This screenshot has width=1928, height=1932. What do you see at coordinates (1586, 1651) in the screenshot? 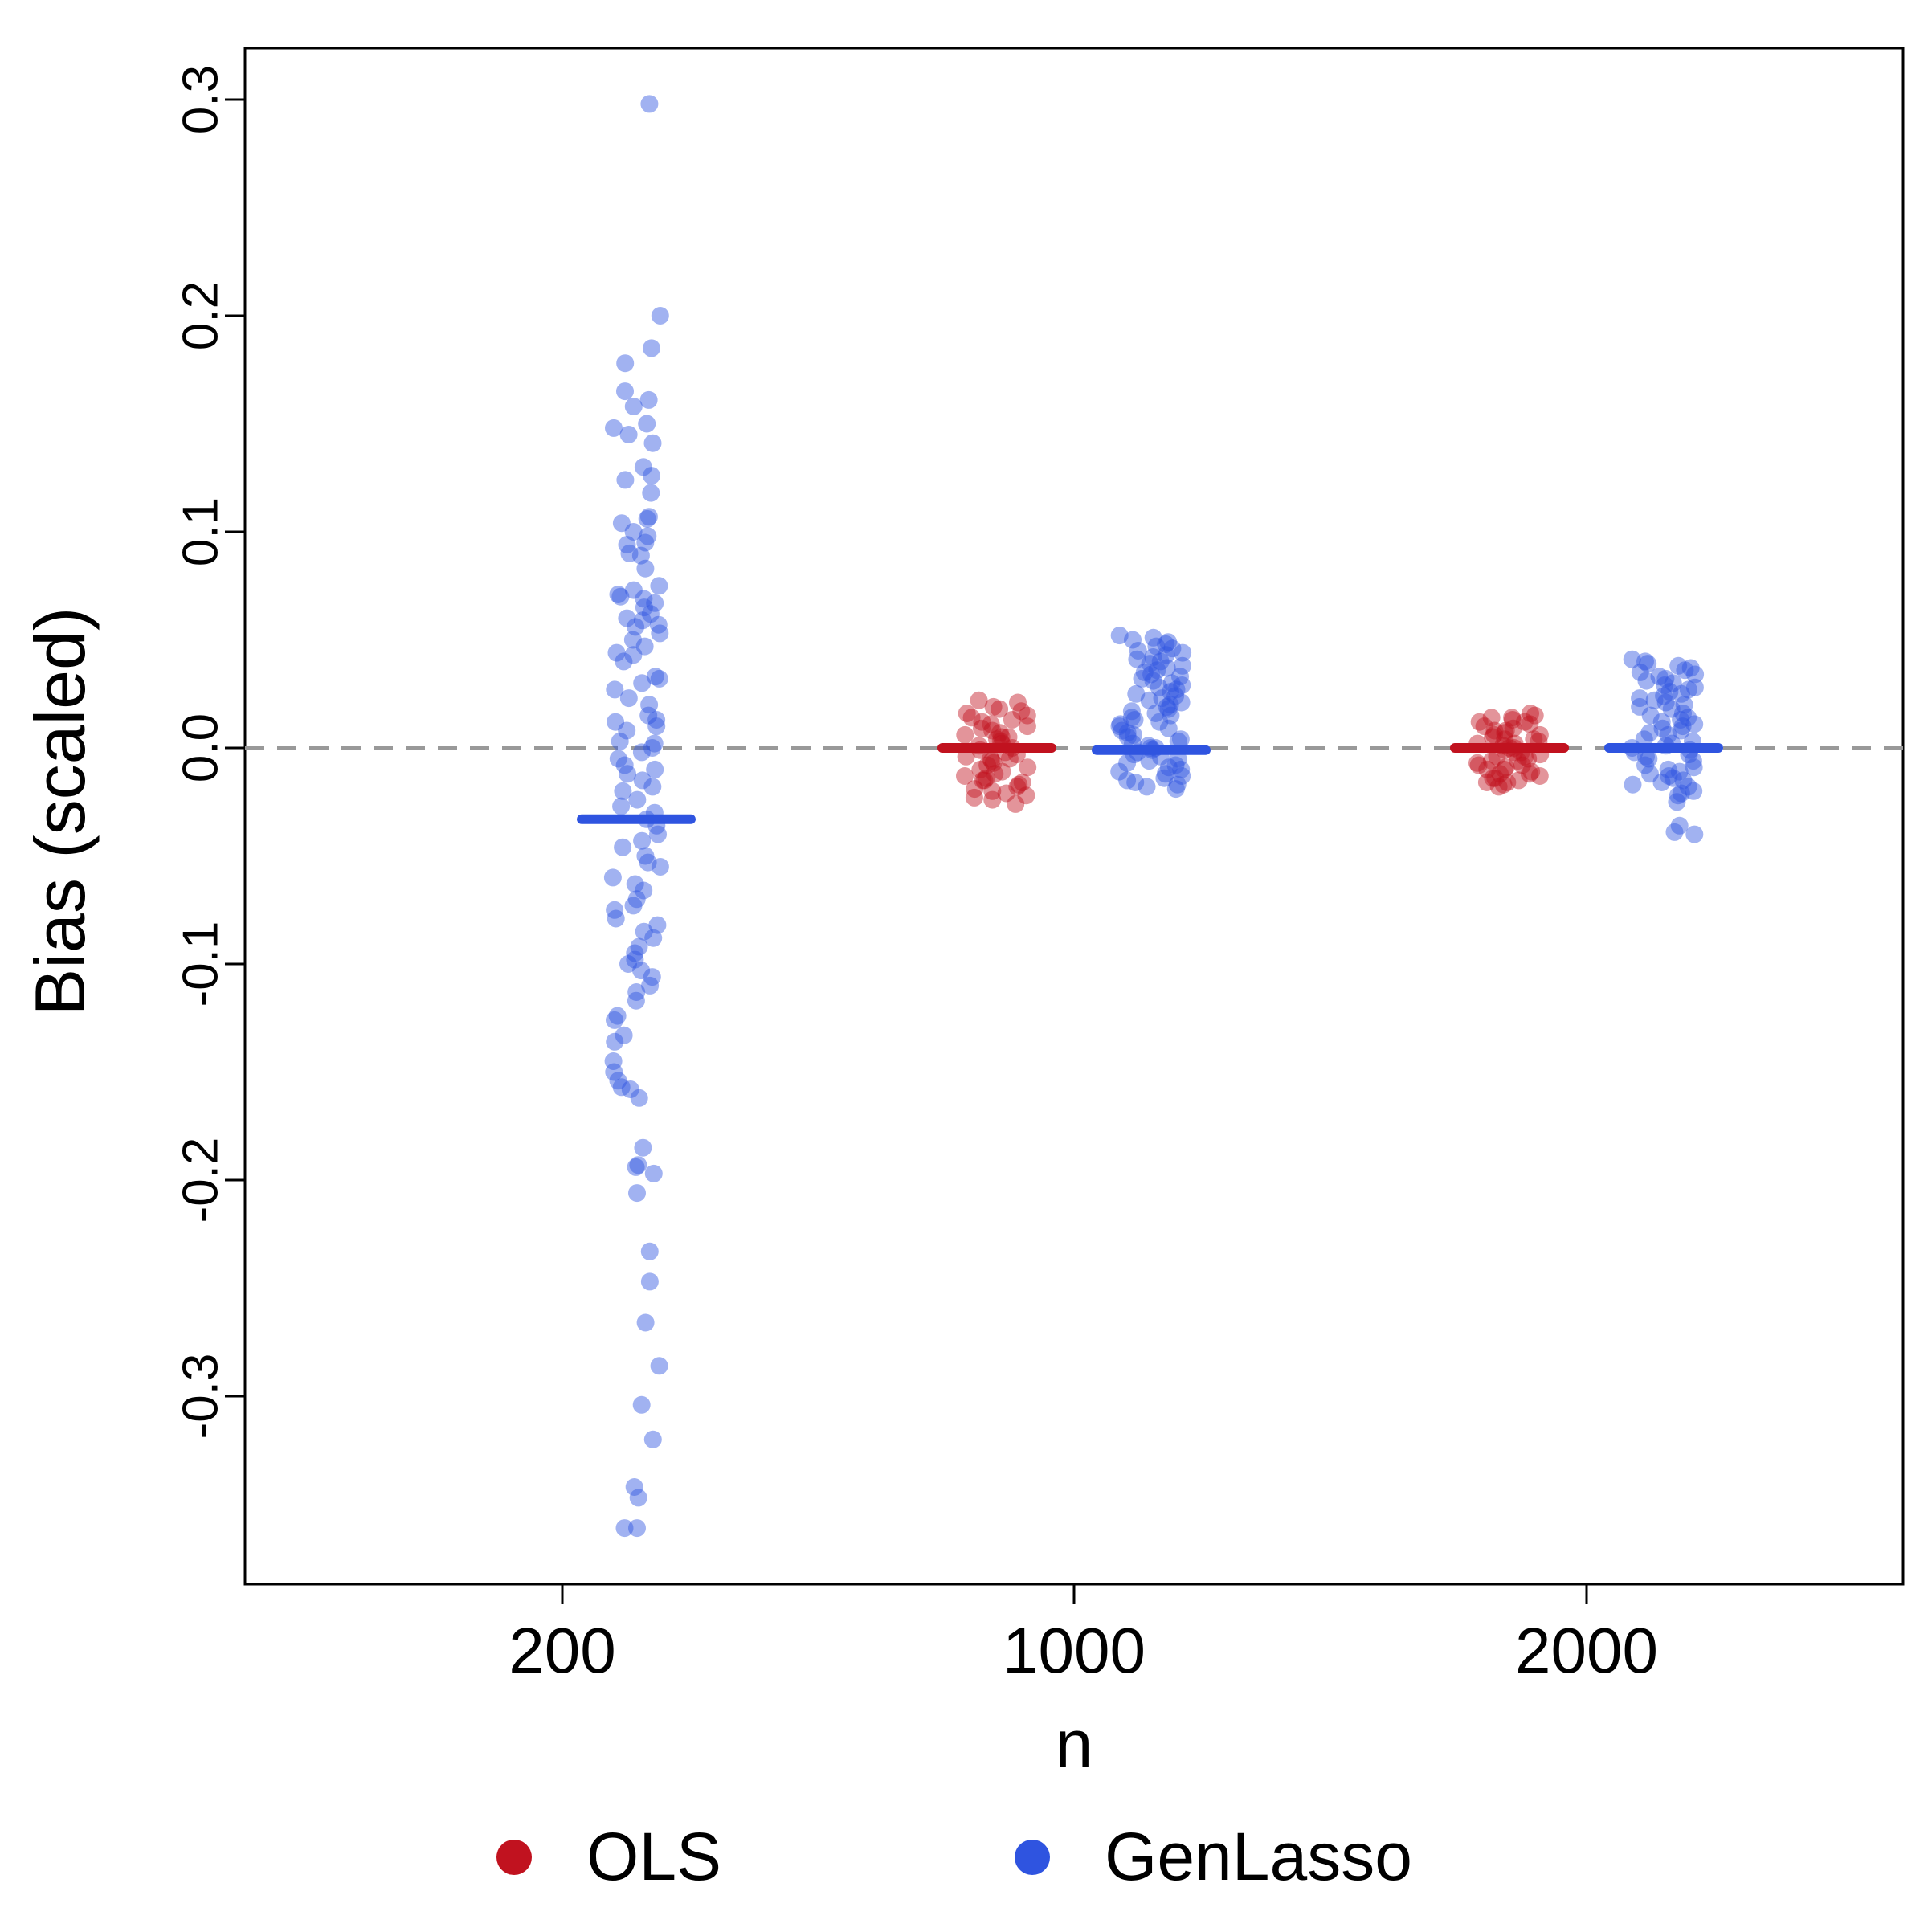
I see `x-tick-label: 2000` at bounding box center [1586, 1651].